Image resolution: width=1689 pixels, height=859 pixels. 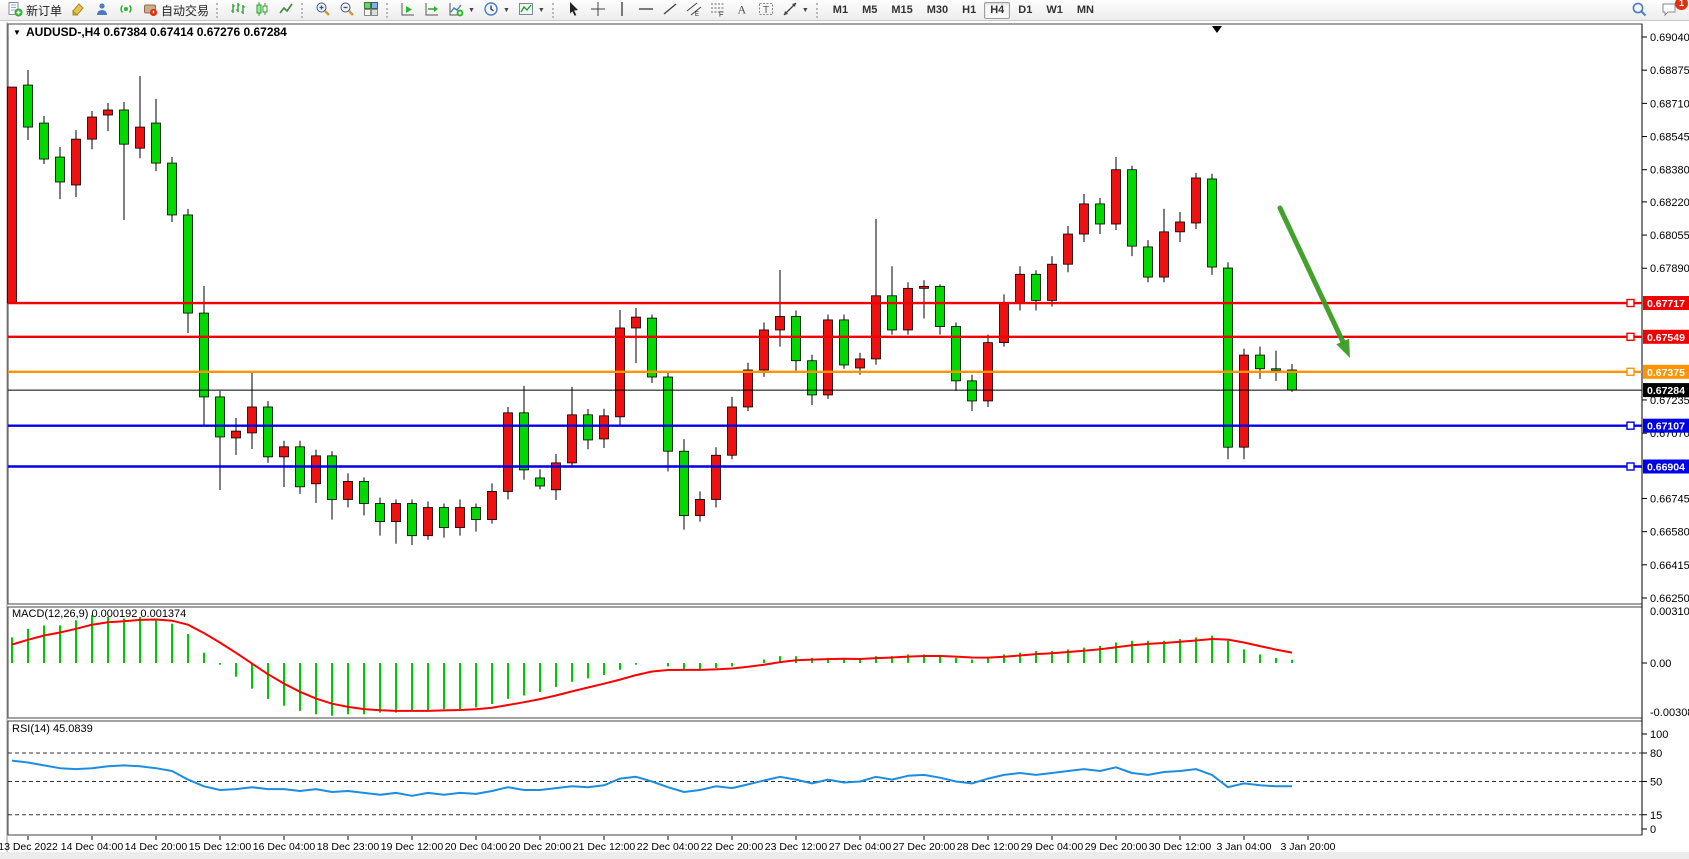 I want to click on trendline-button, so click(x=670, y=10).